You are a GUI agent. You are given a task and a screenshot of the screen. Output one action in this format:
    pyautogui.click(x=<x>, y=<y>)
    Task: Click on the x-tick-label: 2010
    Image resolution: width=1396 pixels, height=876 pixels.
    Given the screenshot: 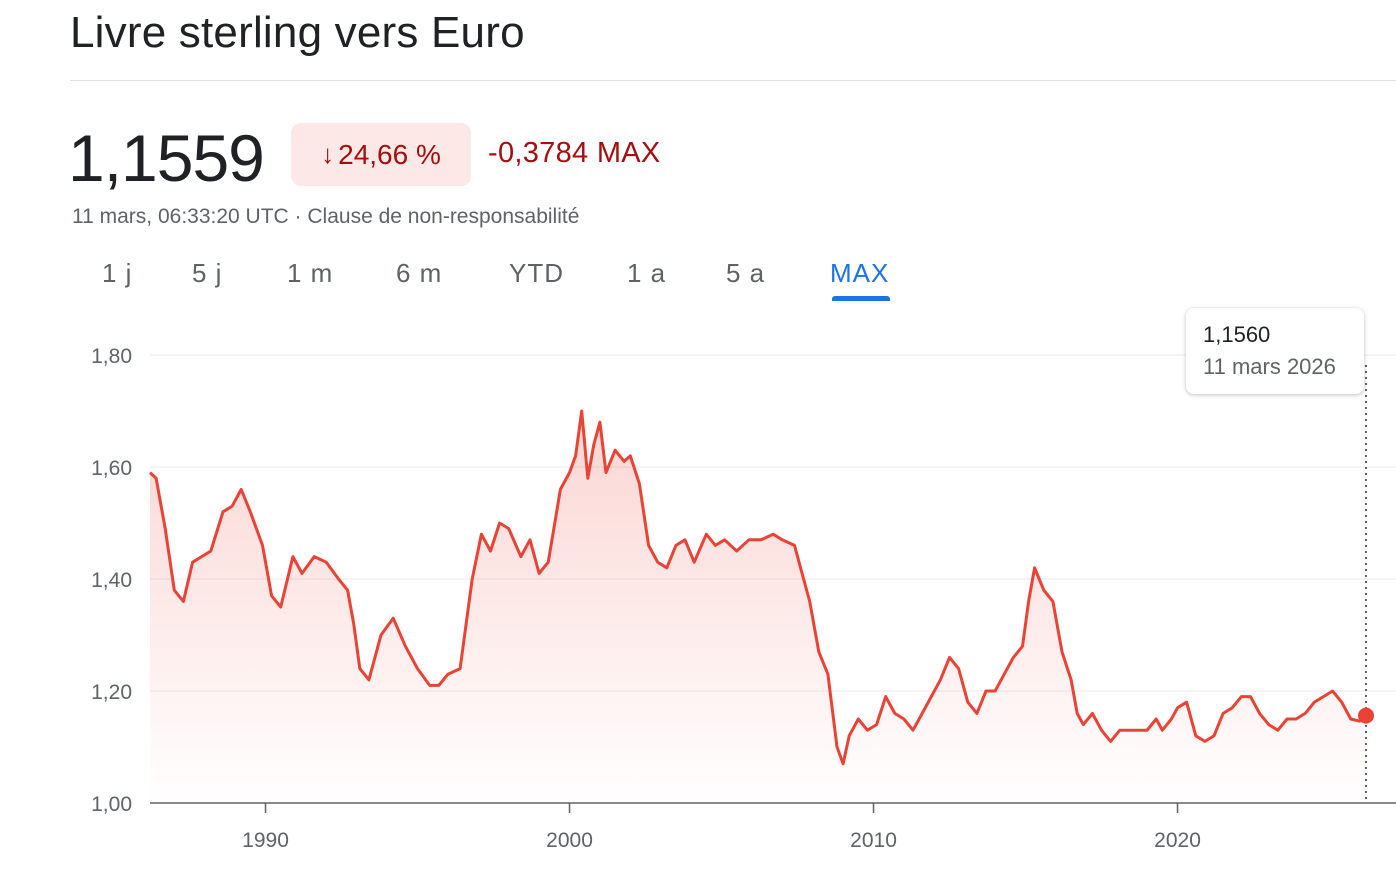 What is the action you would take?
    pyautogui.click(x=873, y=840)
    